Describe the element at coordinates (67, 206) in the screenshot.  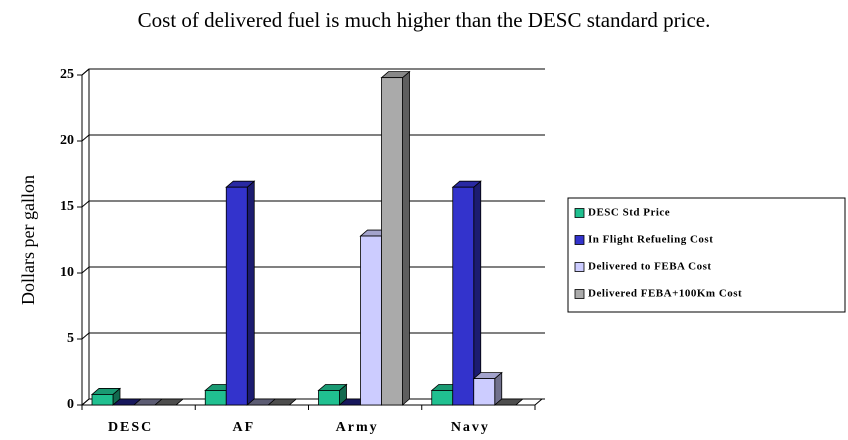
I see `y-tick-label: 15` at that location.